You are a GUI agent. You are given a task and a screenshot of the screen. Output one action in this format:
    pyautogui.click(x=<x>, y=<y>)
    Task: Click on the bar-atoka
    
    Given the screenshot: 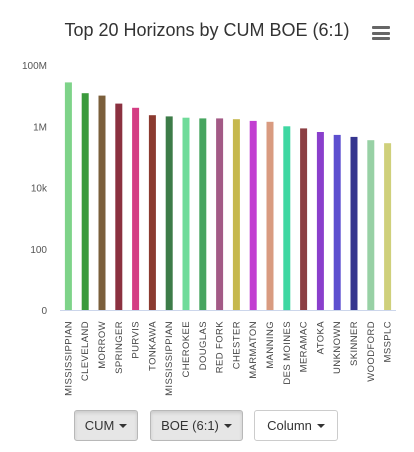 What is the action you would take?
    pyautogui.click(x=320, y=221)
    